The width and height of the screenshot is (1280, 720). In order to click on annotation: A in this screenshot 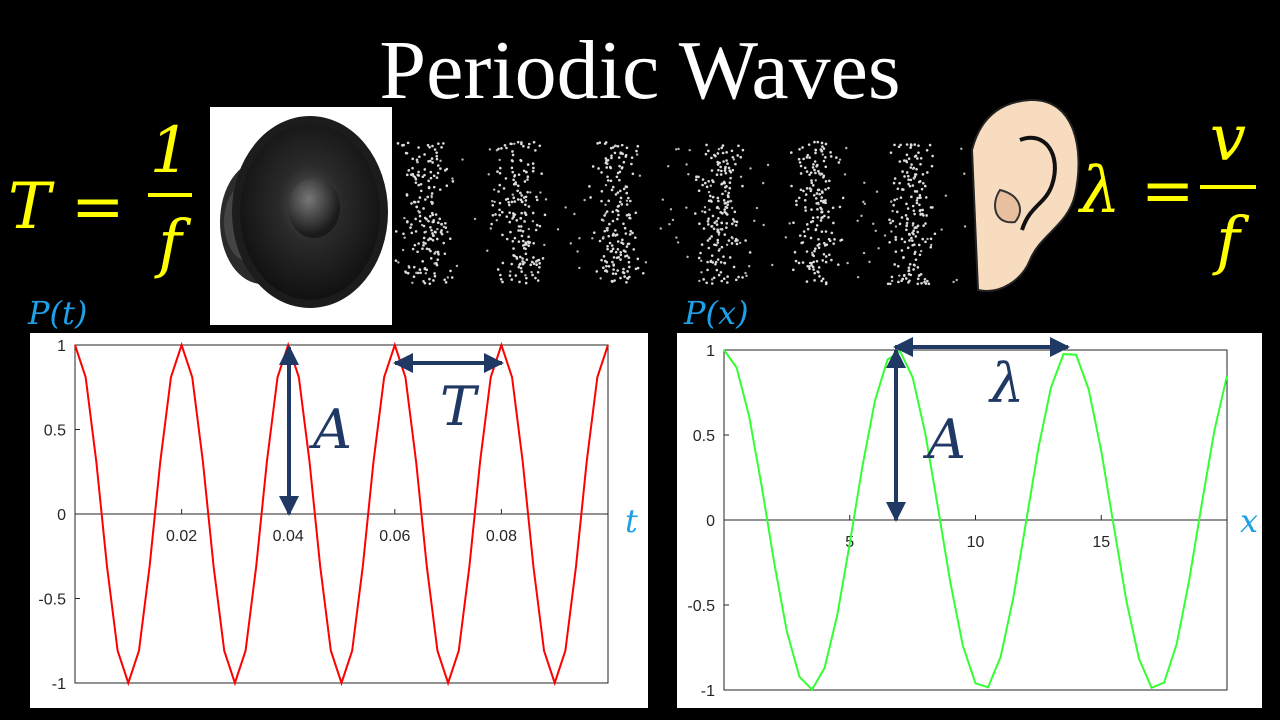, I will do `click(330, 429)`.